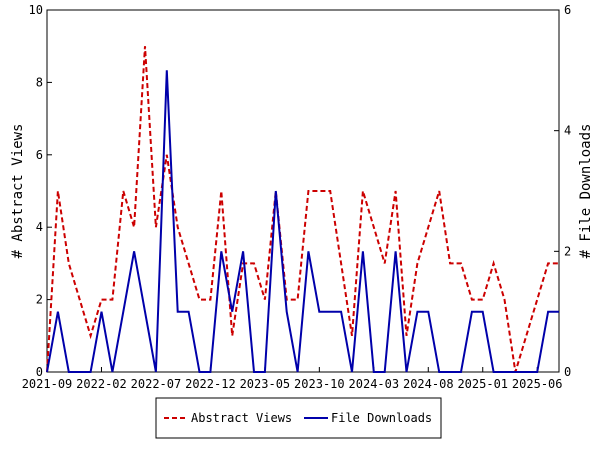  What do you see at coordinates (567, 131) in the screenshot?
I see `y-right-tick-label: 4` at bounding box center [567, 131].